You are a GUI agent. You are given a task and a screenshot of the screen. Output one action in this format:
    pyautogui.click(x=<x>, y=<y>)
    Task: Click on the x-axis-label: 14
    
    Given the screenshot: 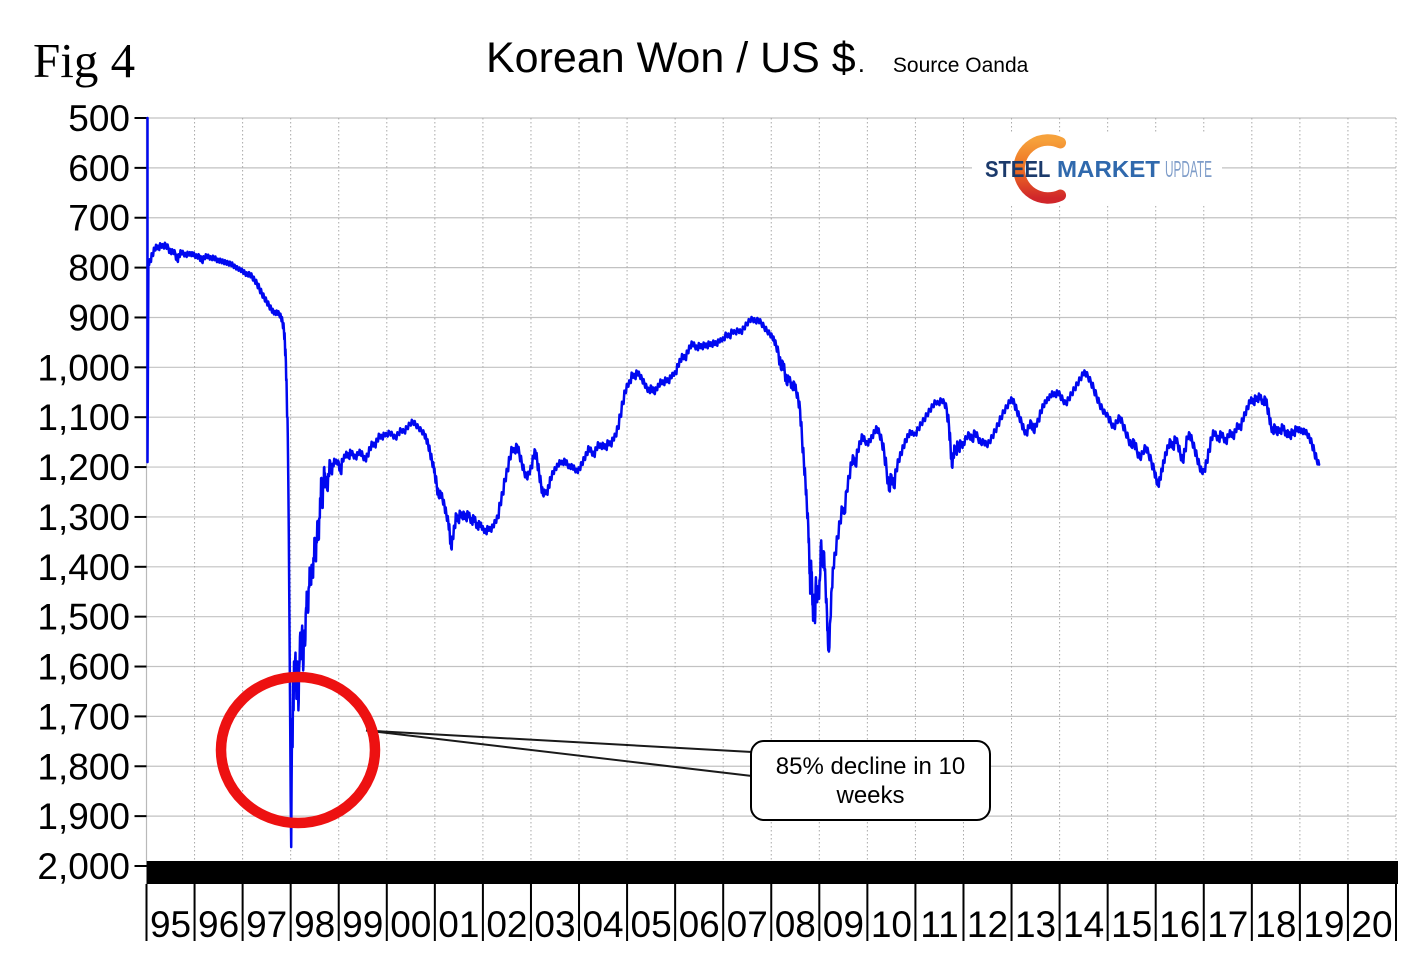 What is the action you would take?
    pyautogui.click(x=1083, y=924)
    